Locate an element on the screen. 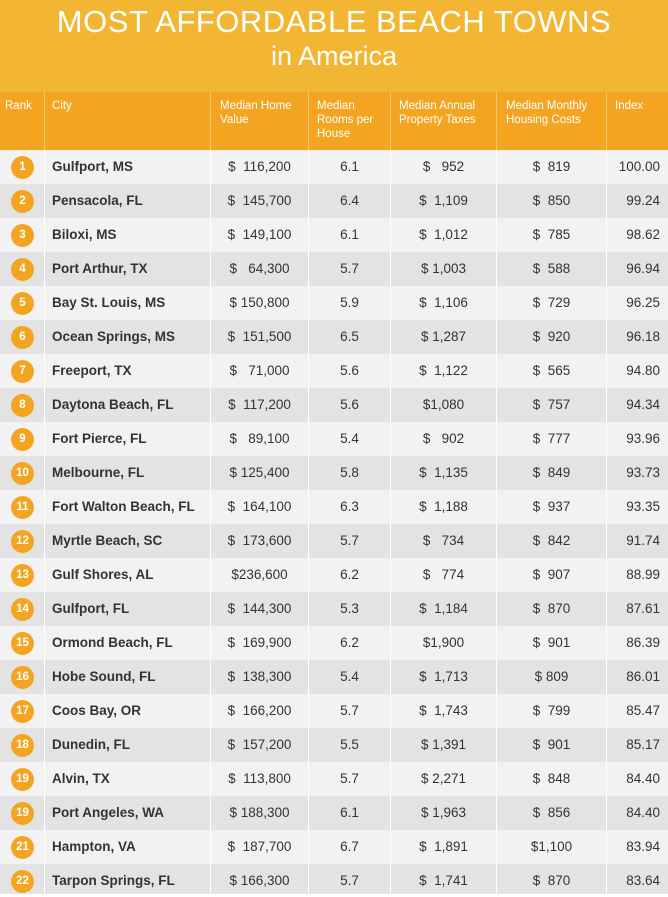 The height and width of the screenshot is (897, 668). taxes-cell: $ 1,003 is located at coordinates (444, 269).